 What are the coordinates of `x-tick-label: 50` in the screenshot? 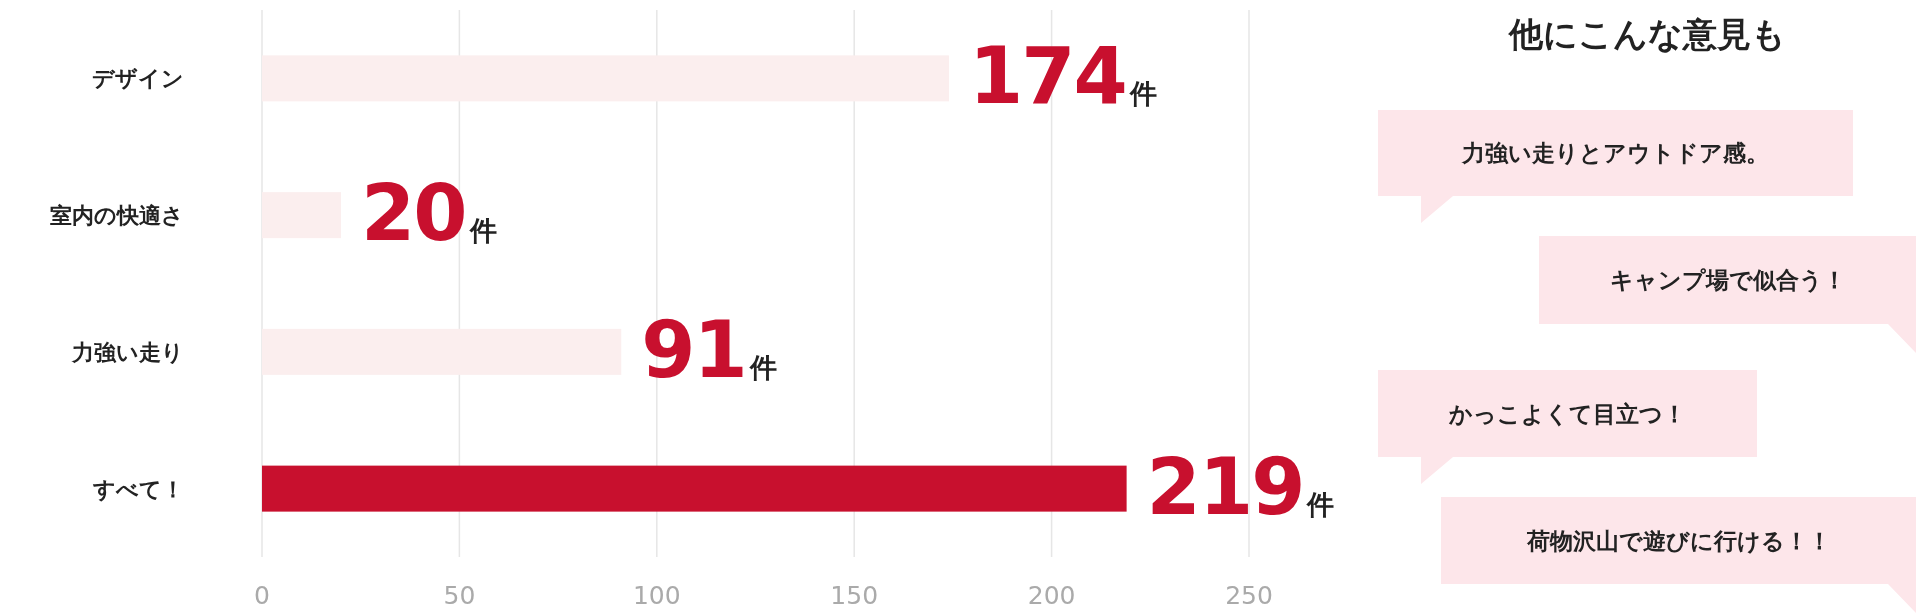 It's located at (459, 595).